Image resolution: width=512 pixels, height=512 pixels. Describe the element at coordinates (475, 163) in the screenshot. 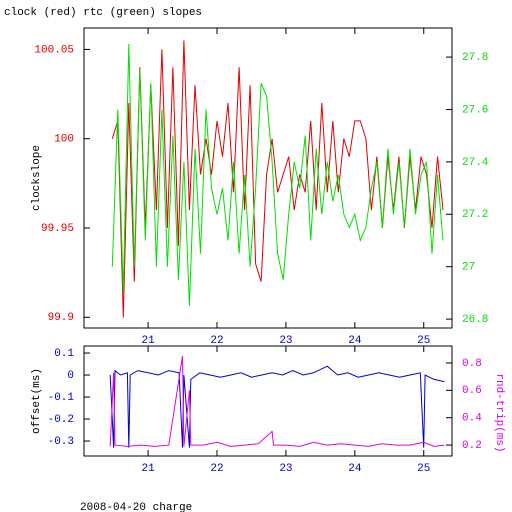

I see `y2-tick-label: 27.4` at that location.